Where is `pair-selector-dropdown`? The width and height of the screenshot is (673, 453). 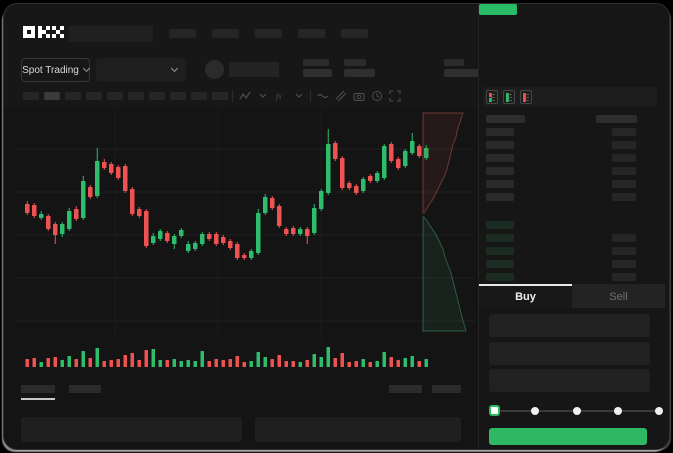 pair-selector-dropdown is located at coordinates (141, 70).